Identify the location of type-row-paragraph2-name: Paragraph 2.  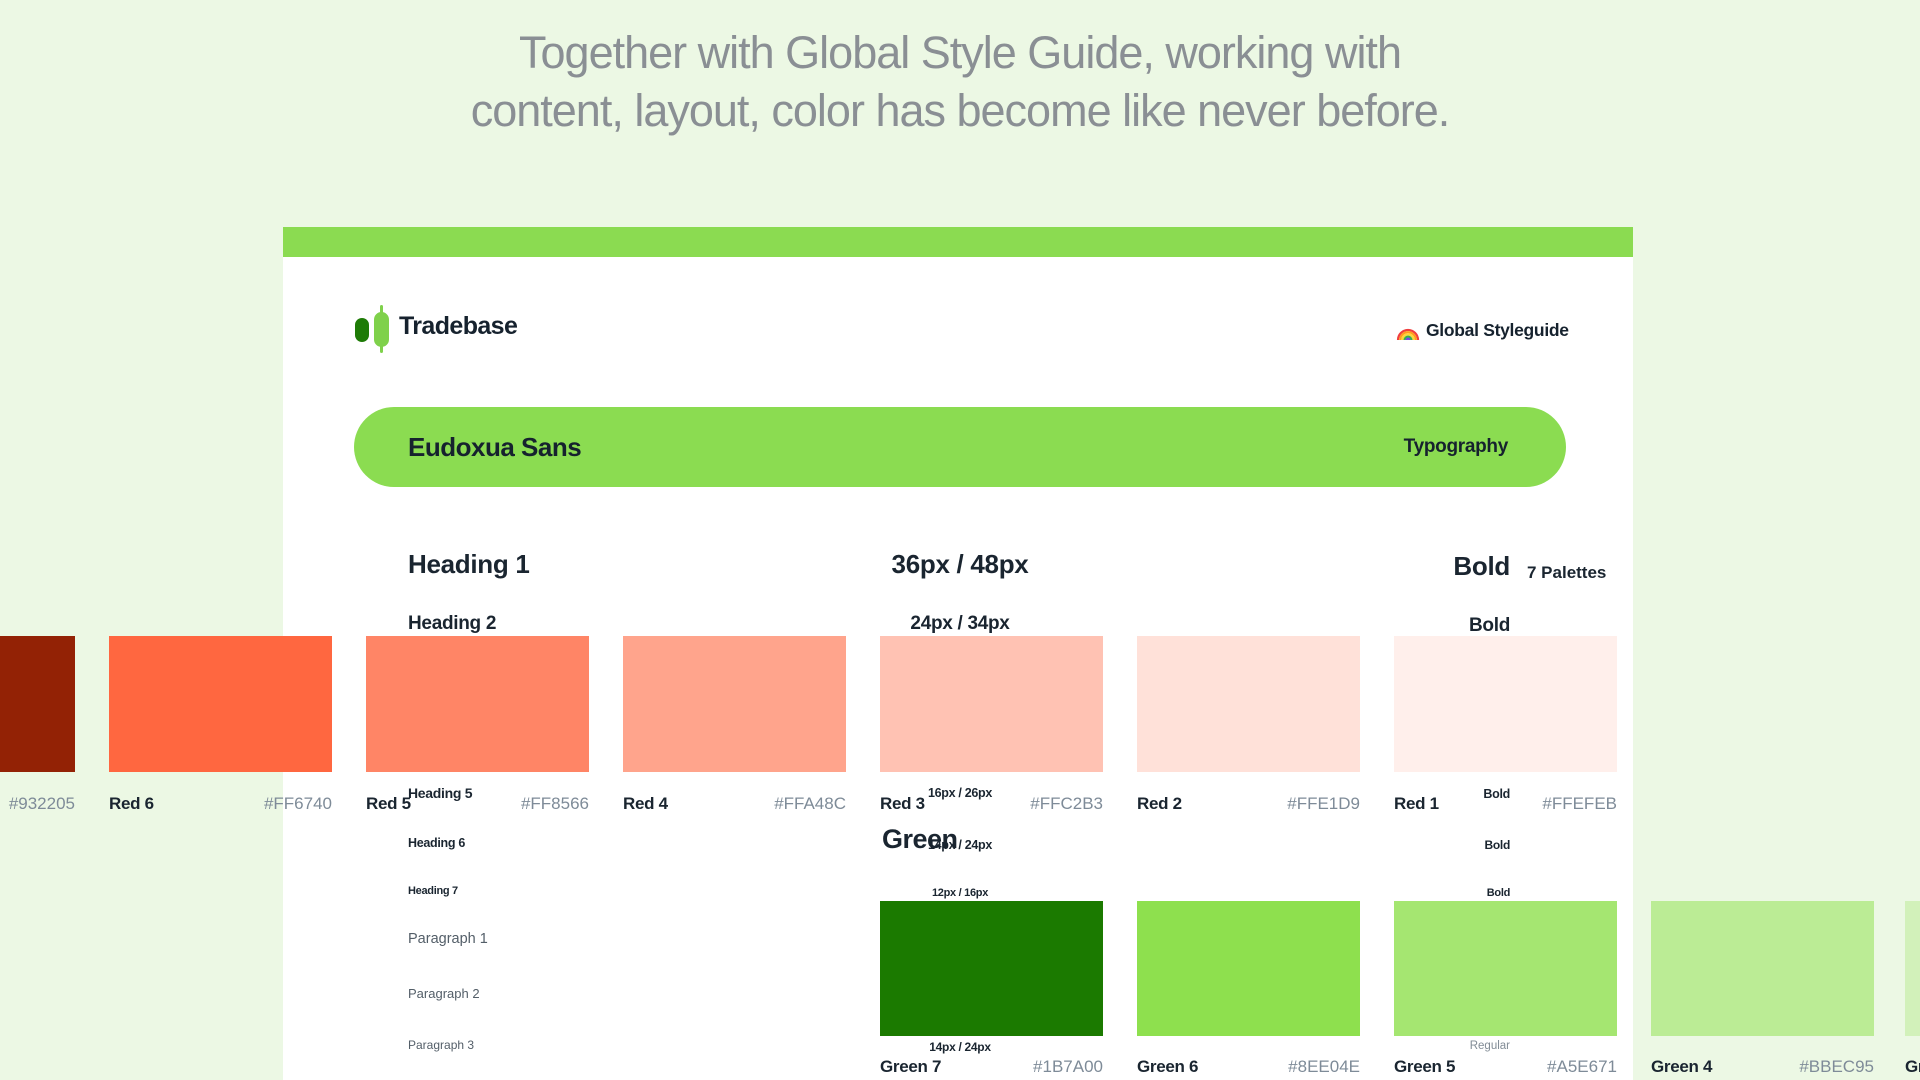
(444, 993).